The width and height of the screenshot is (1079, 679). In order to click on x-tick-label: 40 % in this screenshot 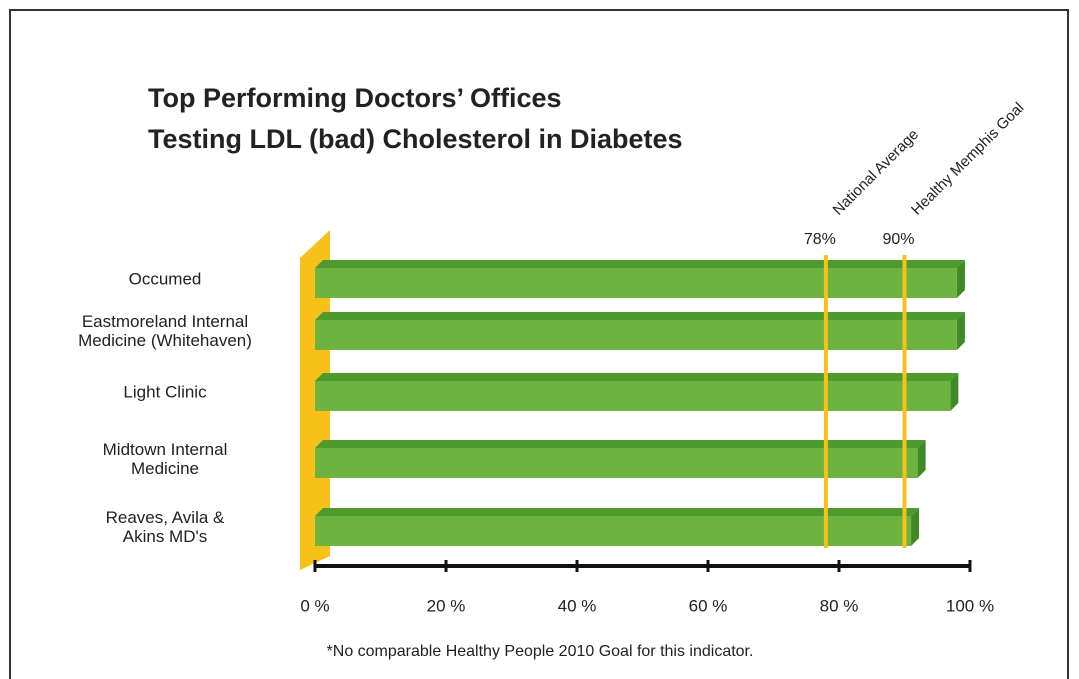, I will do `click(577, 605)`.